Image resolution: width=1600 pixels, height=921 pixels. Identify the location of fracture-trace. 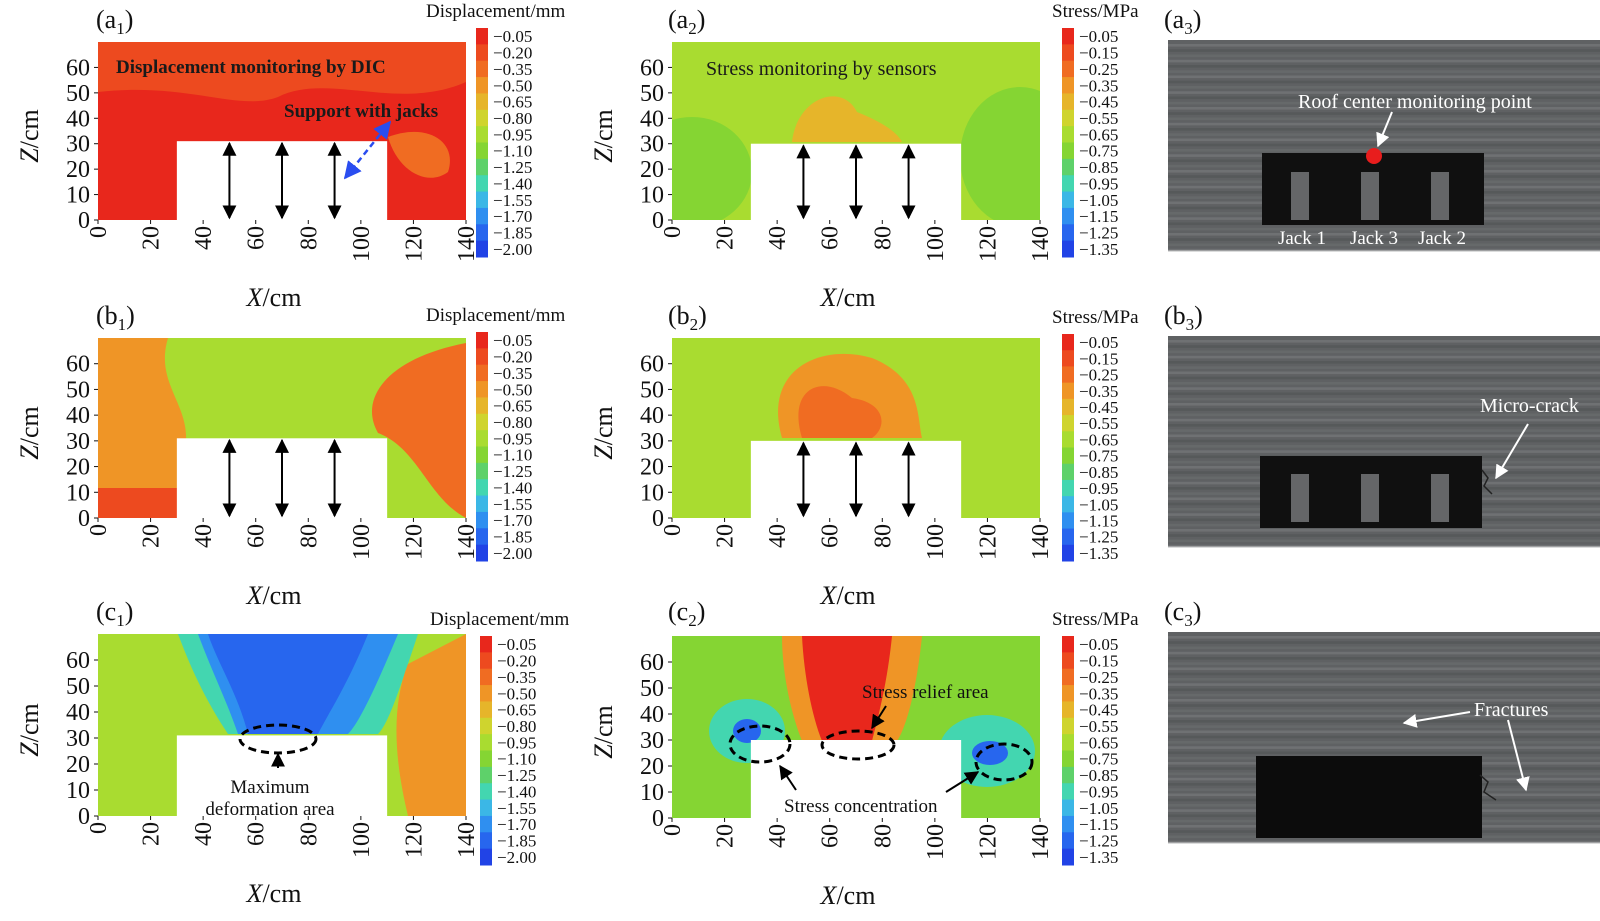
(1488, 787).